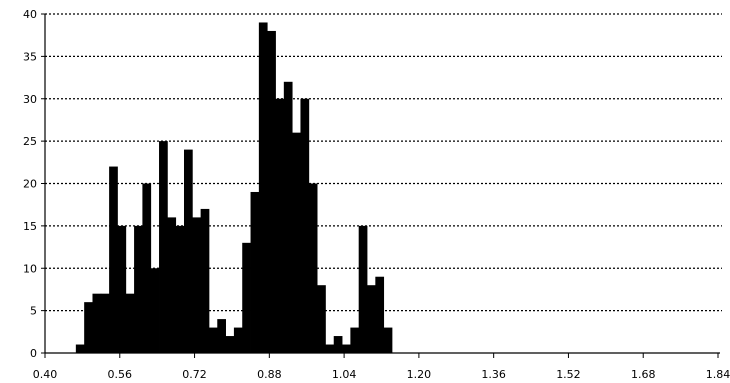  What do you see at coordinates (643, 374) in the screenshot?
I see `x-tick-label: 1.68` at bounding box center [643, 374].